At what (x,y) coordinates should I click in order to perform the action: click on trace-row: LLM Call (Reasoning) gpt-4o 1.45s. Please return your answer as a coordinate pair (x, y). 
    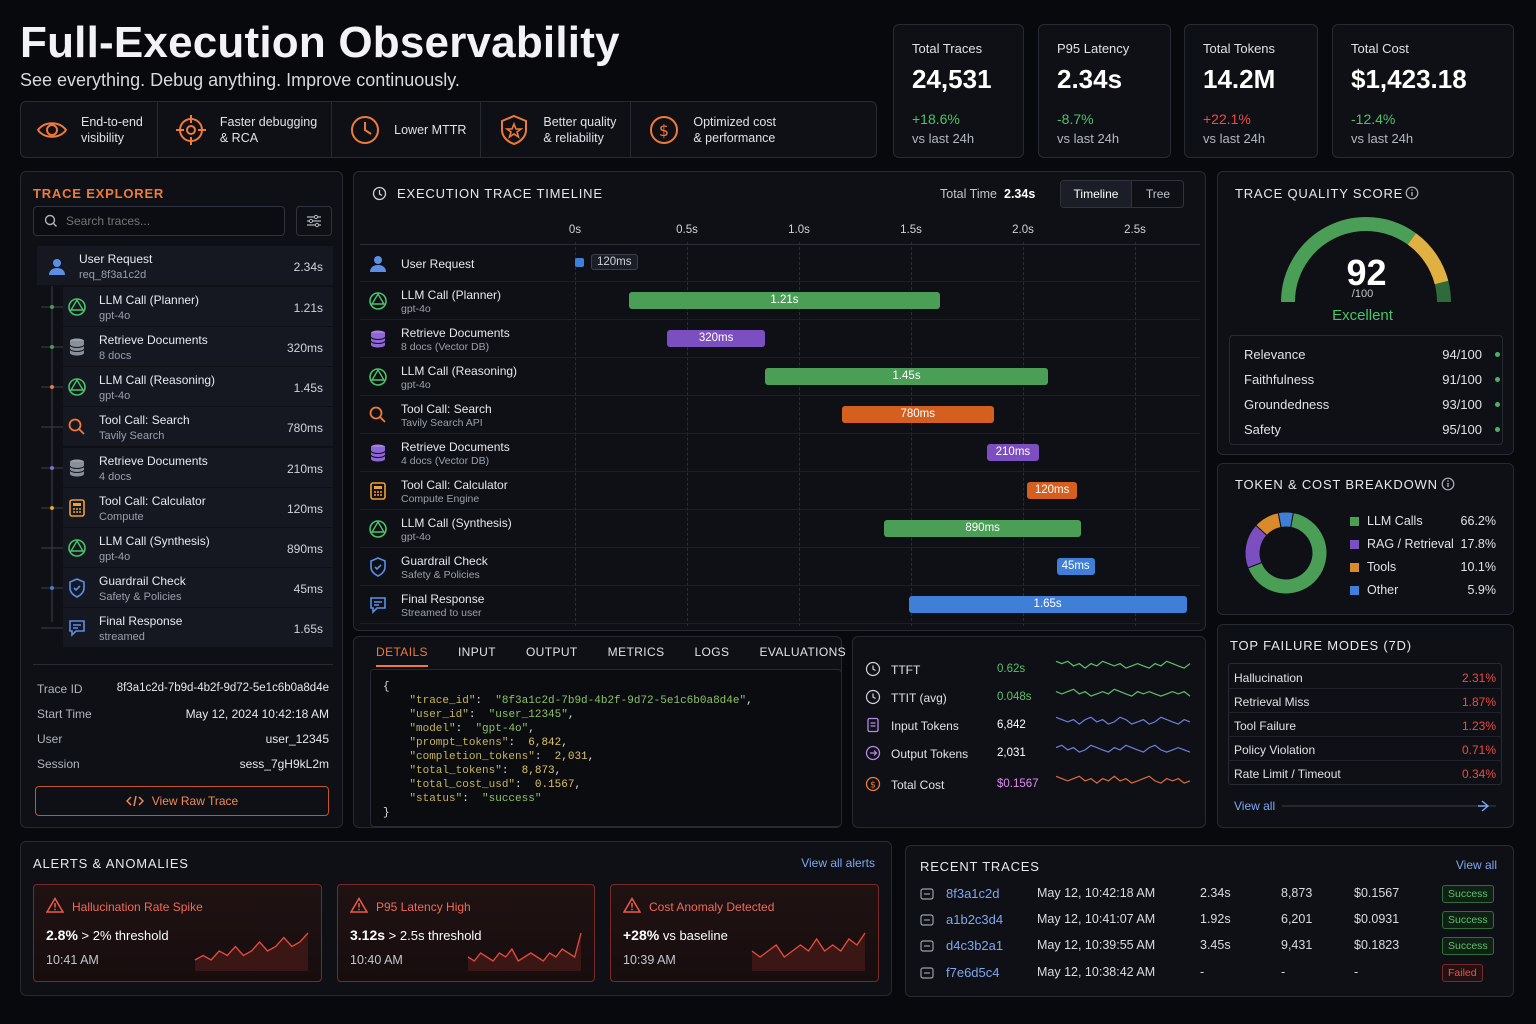
    Looking at the image, I should click on (198, 387).